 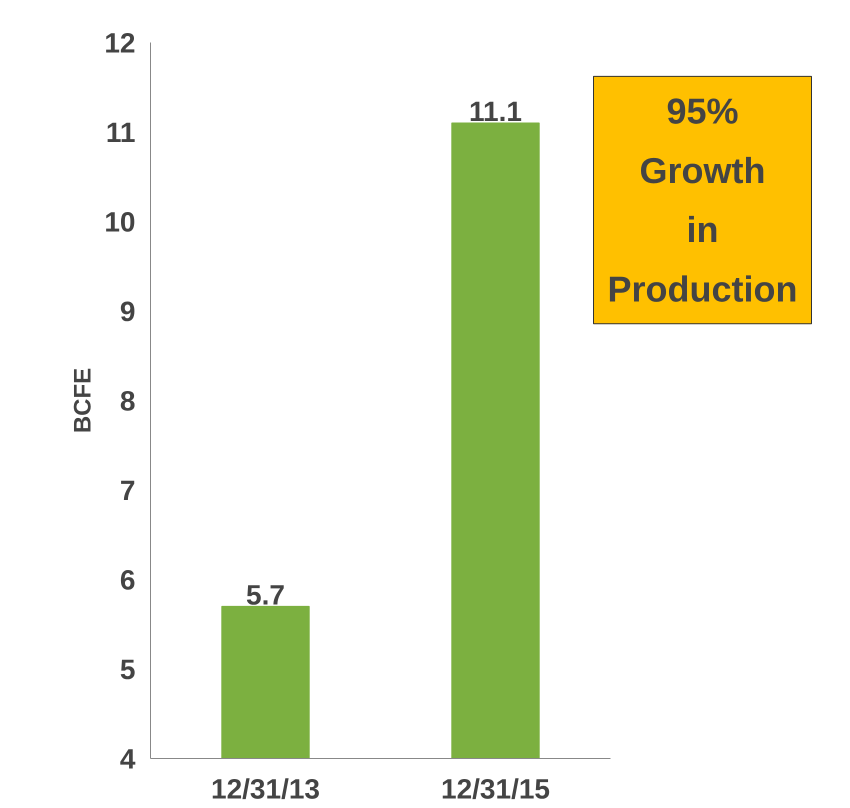 I want to click on y-tick-label: 12, so click(x=120, y=43).